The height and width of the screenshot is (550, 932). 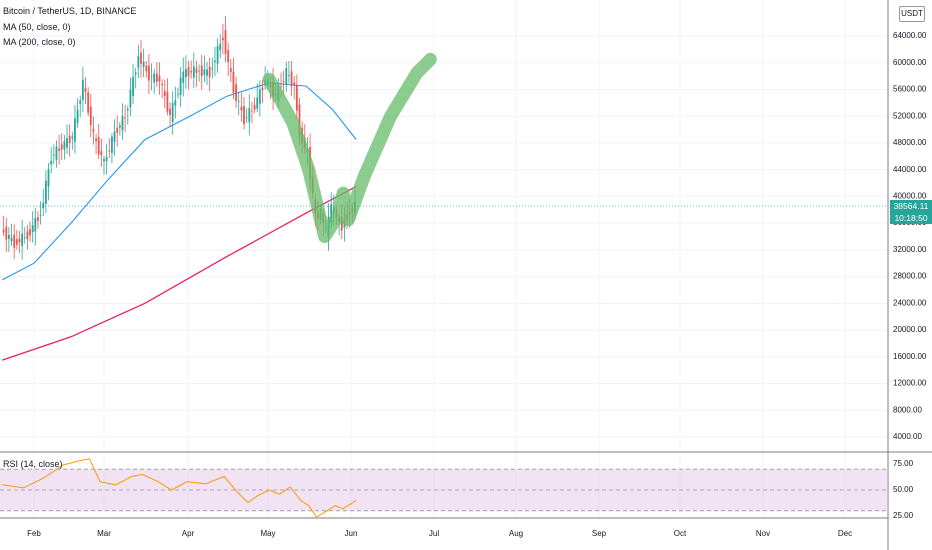 What do you see at coordinates (903, 463) in the screenshot?
I see `rsi-axis-label: 75.00` at bounding box center [903, 463].